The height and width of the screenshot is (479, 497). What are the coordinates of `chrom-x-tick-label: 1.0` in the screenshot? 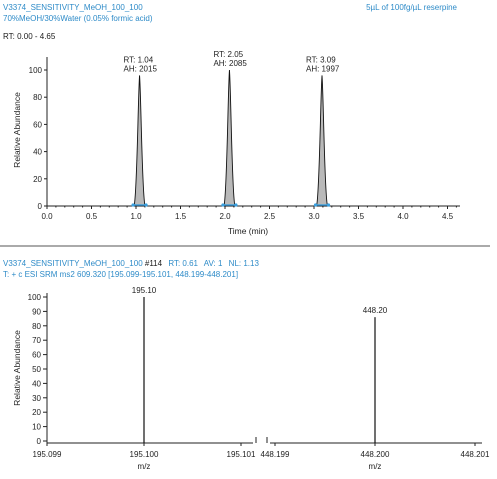 It's located at (136, 216).